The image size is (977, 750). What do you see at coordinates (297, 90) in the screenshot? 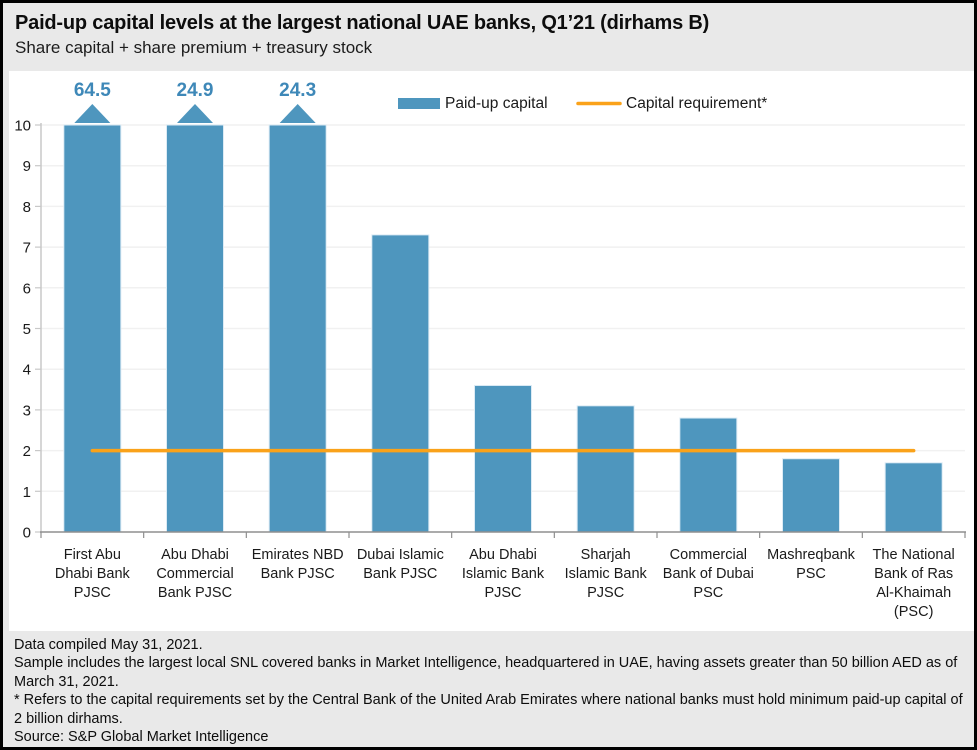
I see `bar-value-label: 24.3` at bounding box center [297, 90].